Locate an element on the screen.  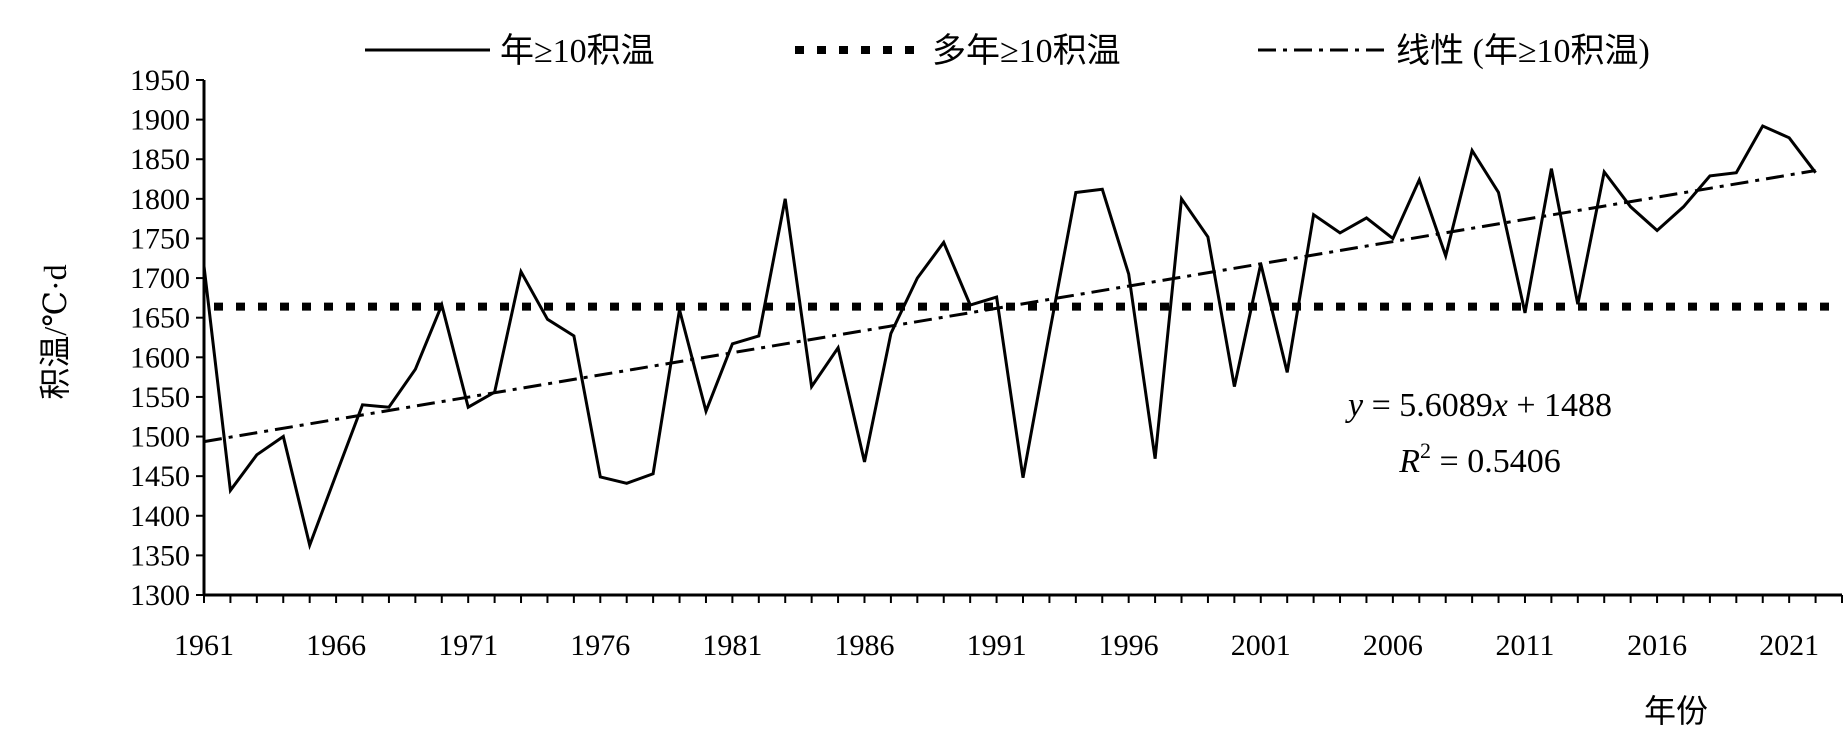
y-tick-label: 1500 is located at coordinates (160, 437).